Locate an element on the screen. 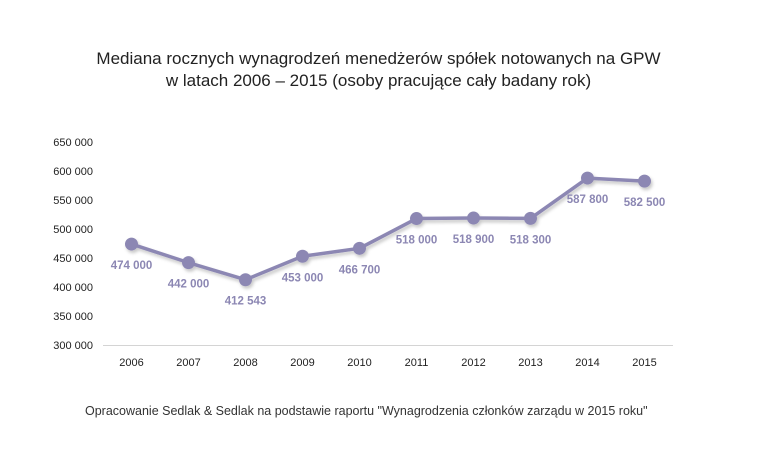 The width and height of the screenshot is (757, 455). y-tick-label: 350 000 is located at coordinates (73, 317).